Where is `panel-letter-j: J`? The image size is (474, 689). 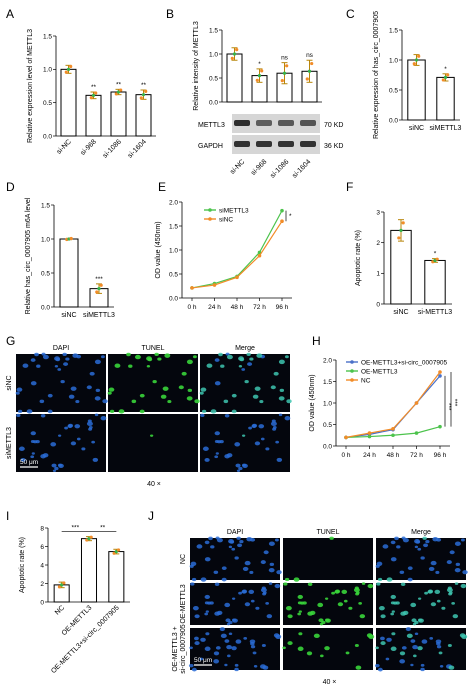
panel-letter-j: J is located at coordinates (151, 516).